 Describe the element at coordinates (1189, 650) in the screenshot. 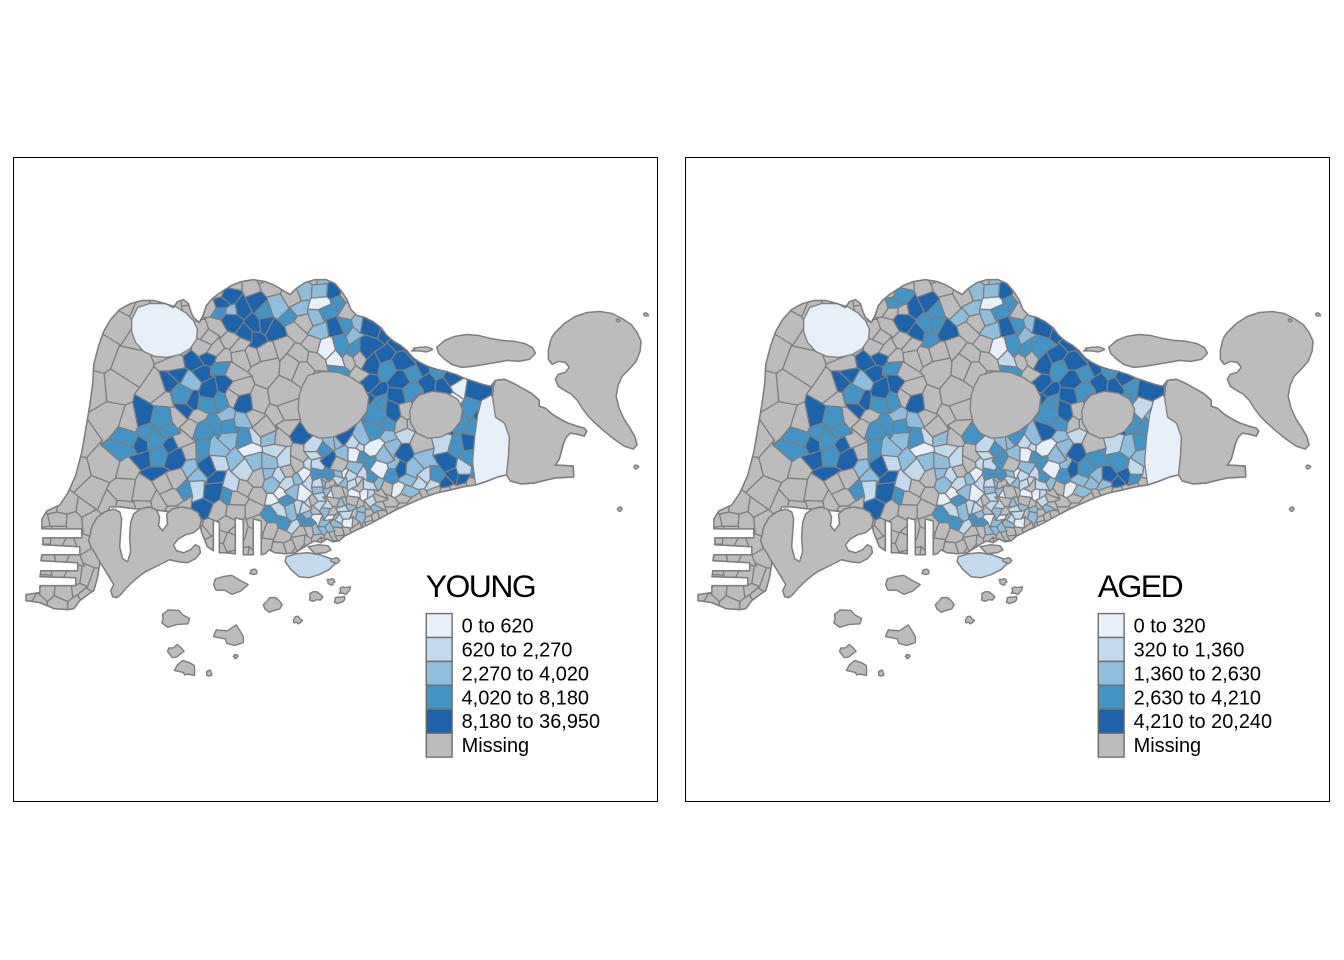

I see `svg-text: 320 to 1,360` at that location.